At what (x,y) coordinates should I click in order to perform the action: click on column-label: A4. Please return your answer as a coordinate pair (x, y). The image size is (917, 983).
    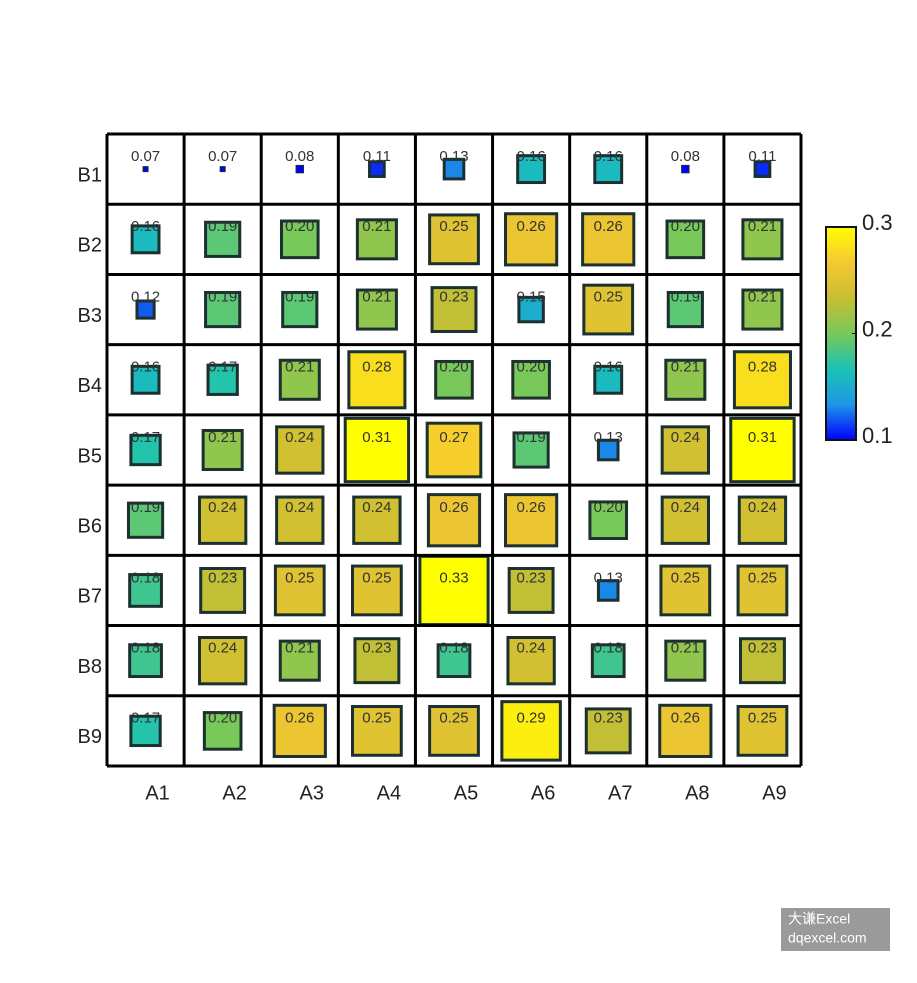
    Looking at the image, I should click on (389, 793).